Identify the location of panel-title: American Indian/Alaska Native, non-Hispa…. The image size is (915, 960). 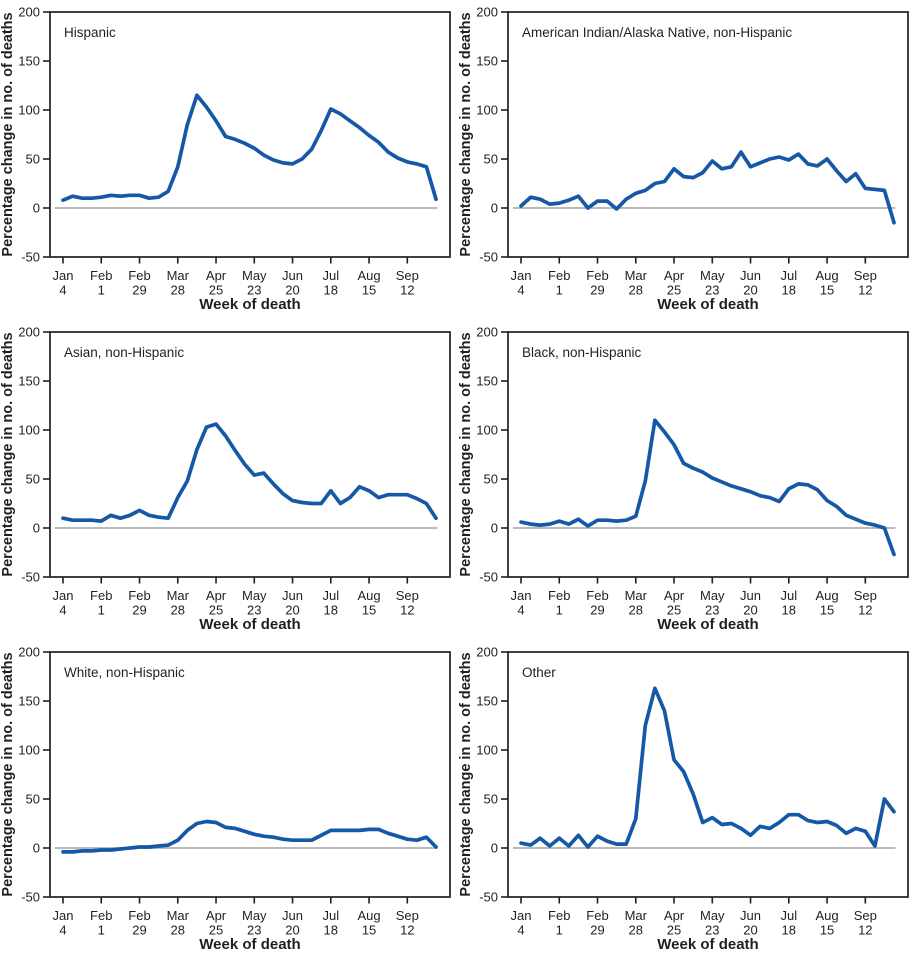
(657, 32).